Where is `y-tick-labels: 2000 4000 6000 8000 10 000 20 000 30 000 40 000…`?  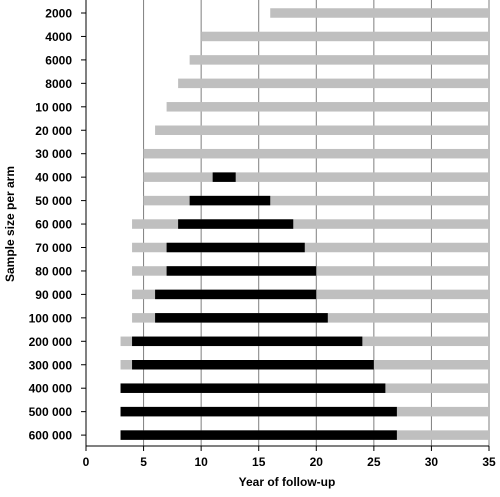
y-tick-labels: 2000 4000 6000 8000 10 000 20 000 30 000 40 000… is located at coordinates (57, 225).